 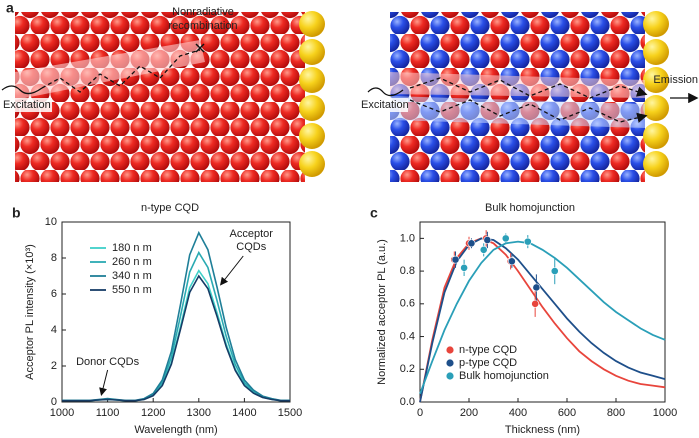 What do you see at coordinates (382, 312) in the screenshot?
I see `y-axis-label: Normalized acceptor PL (a.u.)` at bounding box center [382, 312].